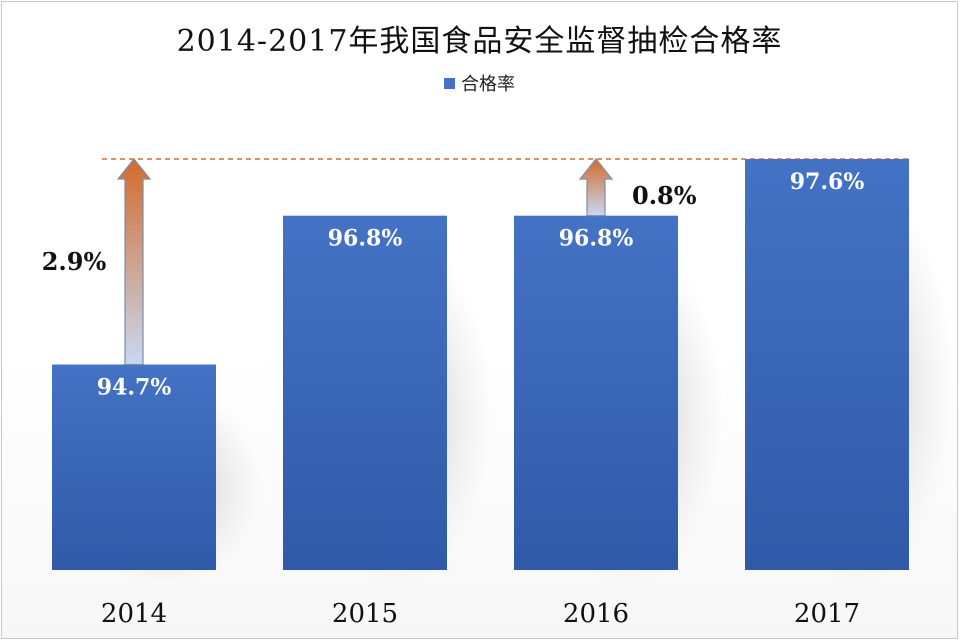  Describe the element at coordinates (479, 41) in the screenshot. I see `chart-title: 2014-2017年我国食品安全监督抽检合格率` at that location.